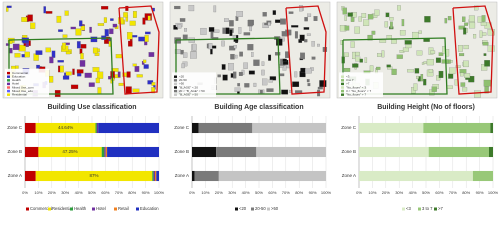 This screenshot has width=500, height=240. I want to click on map-legend-label: Health, so click(16, 80).